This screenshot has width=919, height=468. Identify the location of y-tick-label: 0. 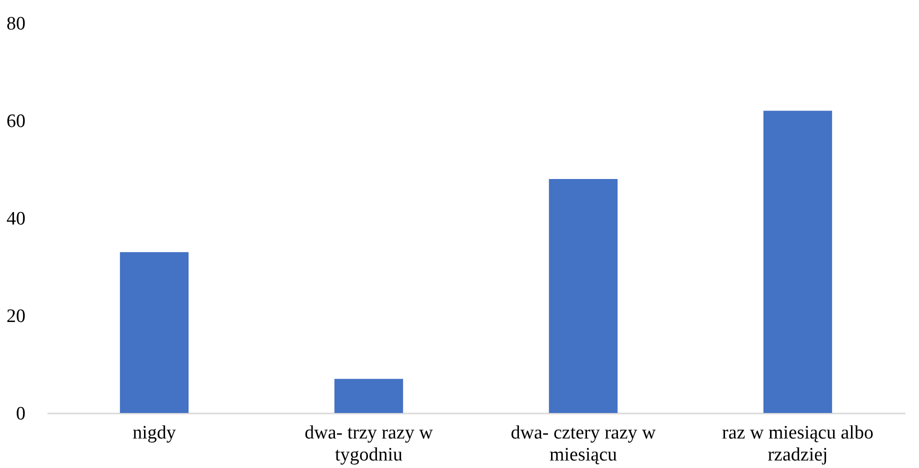
(21, 414).